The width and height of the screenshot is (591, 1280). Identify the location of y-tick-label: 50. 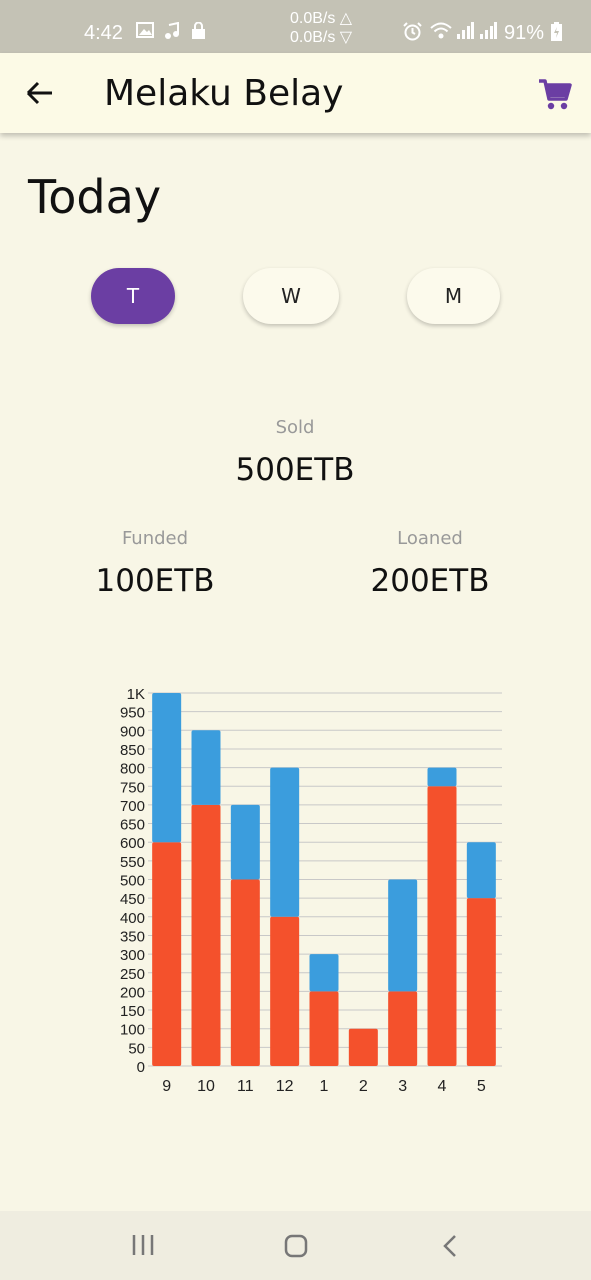
(136, 1048).